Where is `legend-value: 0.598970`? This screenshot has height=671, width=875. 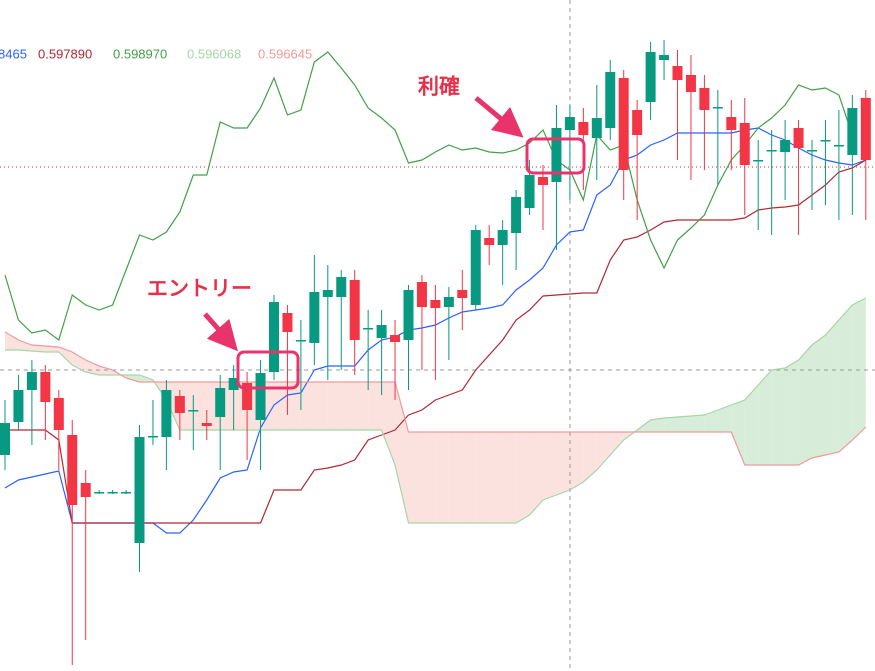
legend-value: 0.598970 is located at coordinates (140, 53).